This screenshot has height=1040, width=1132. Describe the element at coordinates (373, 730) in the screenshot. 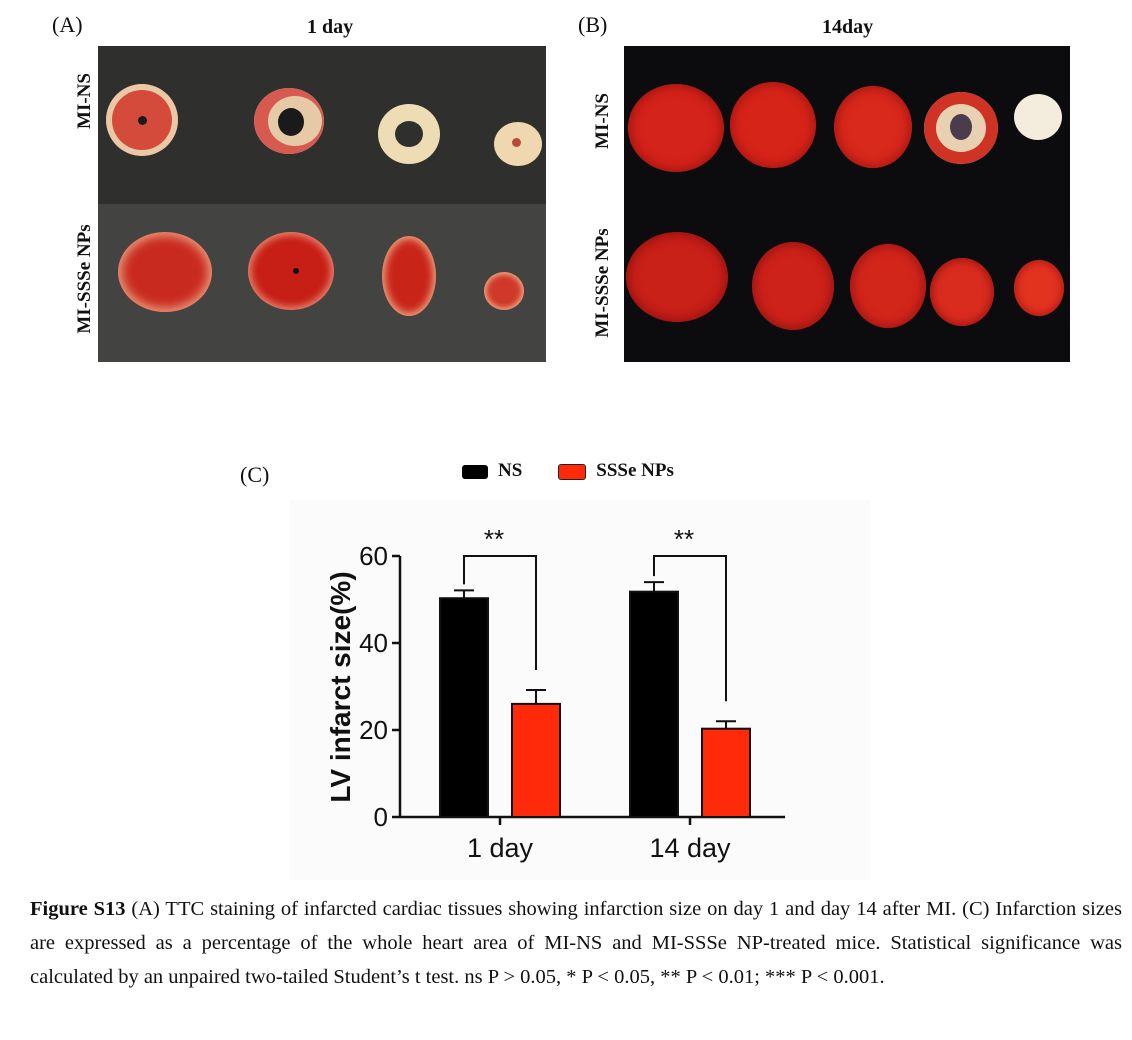

I see `y-tick-label: 20` at that location.